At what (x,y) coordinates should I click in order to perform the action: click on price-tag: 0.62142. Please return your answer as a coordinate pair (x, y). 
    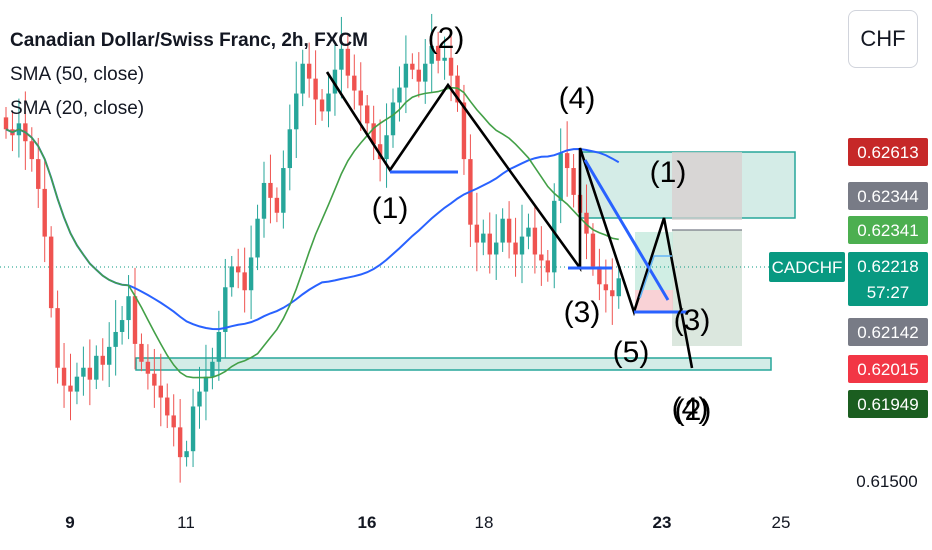
    Looking at the image, I should click on (888, 332).